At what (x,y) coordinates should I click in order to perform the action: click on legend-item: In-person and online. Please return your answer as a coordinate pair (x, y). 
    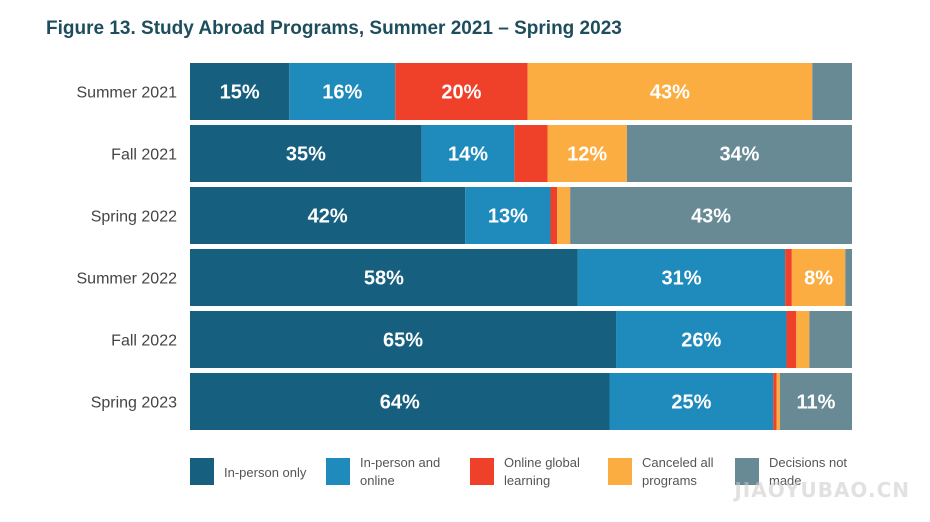
    Looking at the image, I should click on (390, 470).